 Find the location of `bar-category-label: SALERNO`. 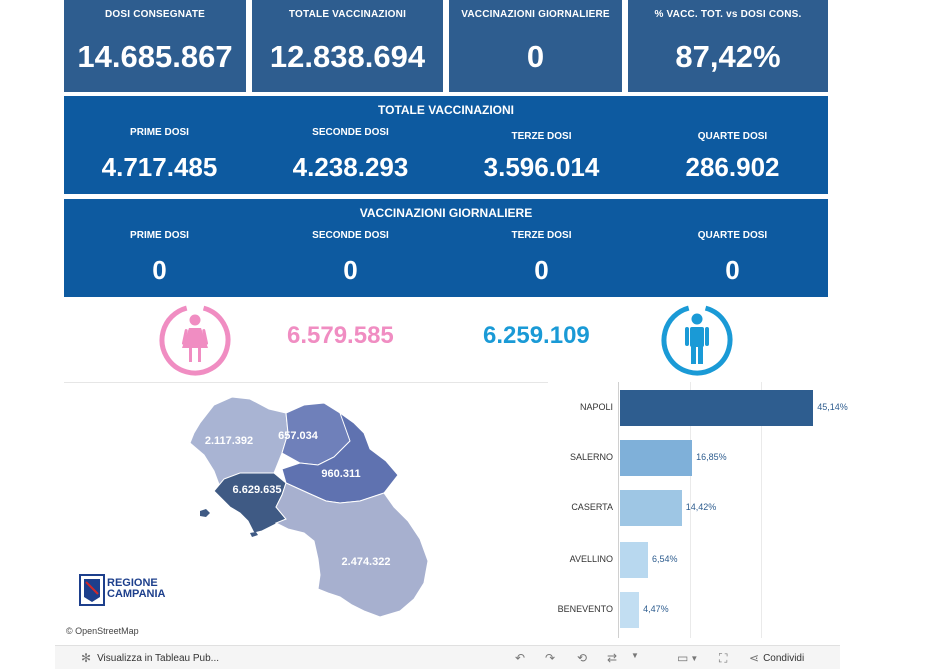

bar-category-label: SALERNO is located at coordinates (591, 457).